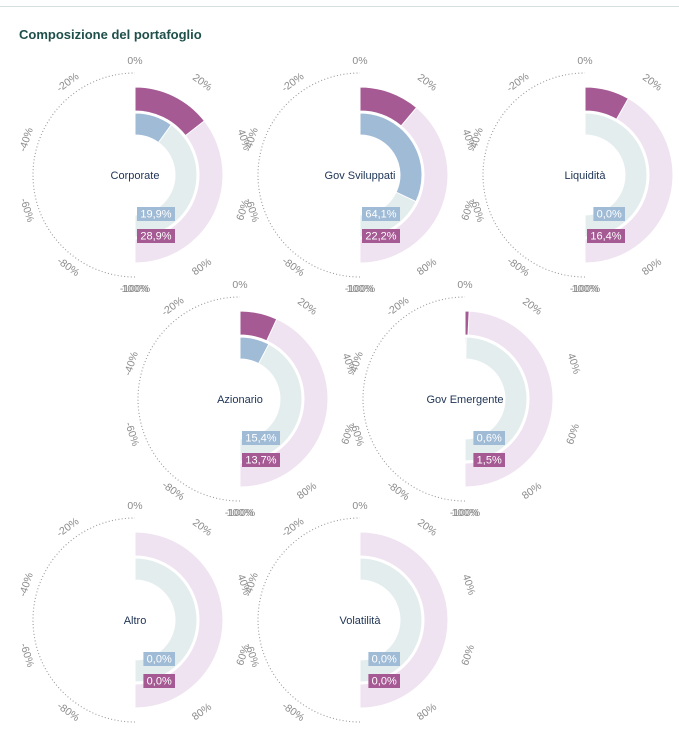  I want to click on category-label: Corporate, so click(135, 176).